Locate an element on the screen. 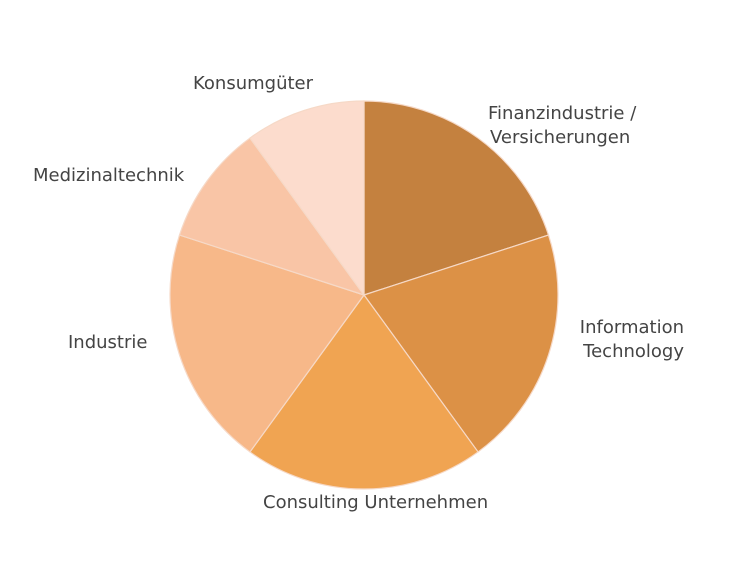  label-finanzindustrie: Finanzindustrie / Versicherungen is located at coordinates (562, 126).